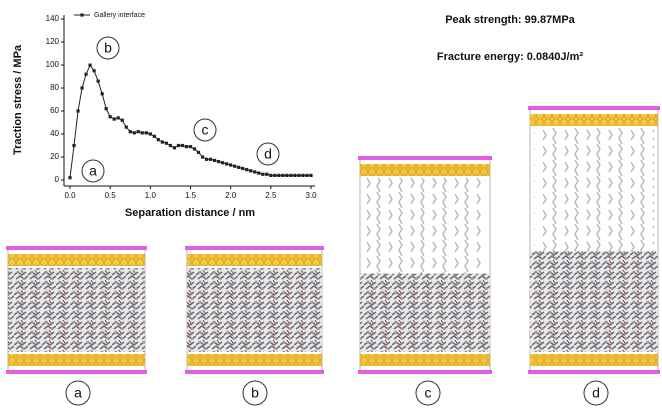 This screenshot has width=662, height=412. Describe the element at coordinates (54, 156) in the screenshot. I see `y-tick-label: 20` at that location.